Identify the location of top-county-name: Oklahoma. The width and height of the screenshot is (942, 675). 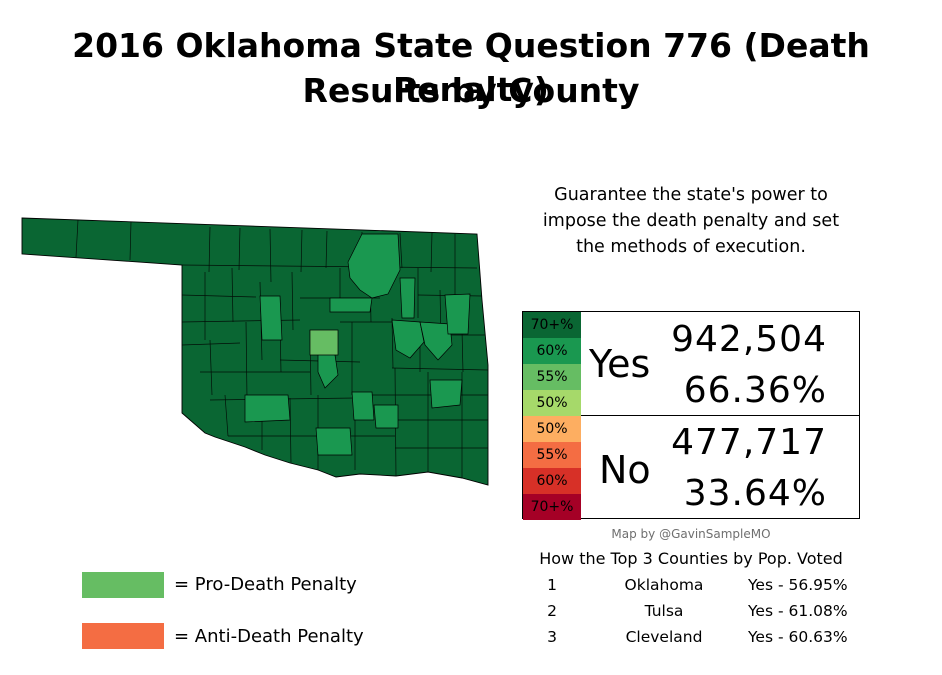
(664, 585).